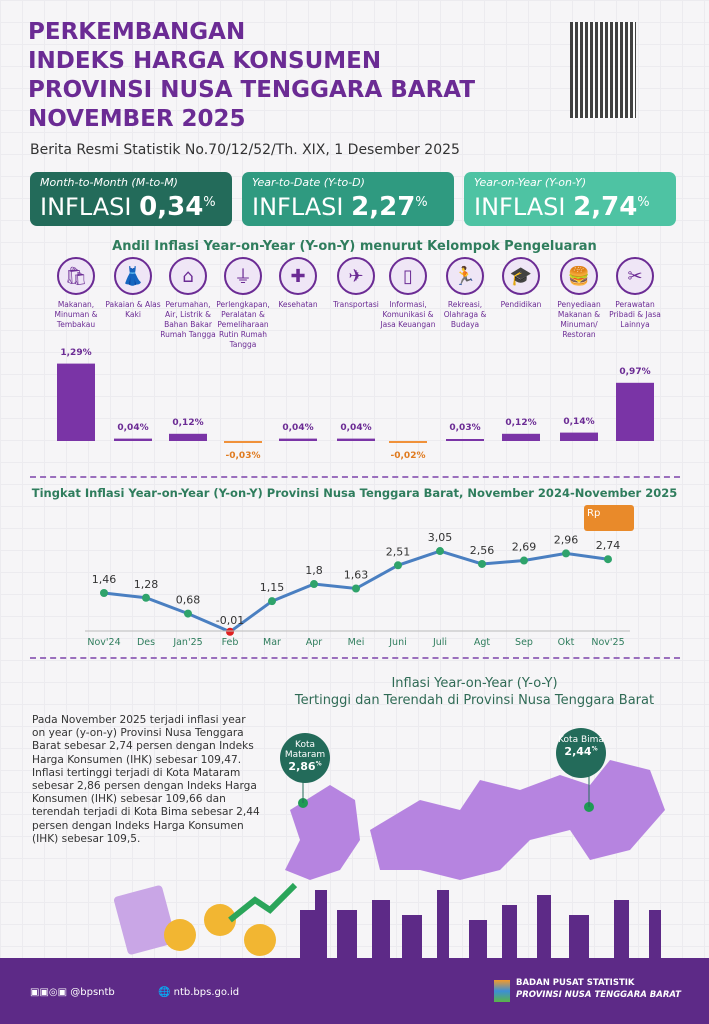  What do you see at coordinates (92, 992) in the screenshot?
I see `social-handle: @bpsntb` at bounding box center [92, 992].